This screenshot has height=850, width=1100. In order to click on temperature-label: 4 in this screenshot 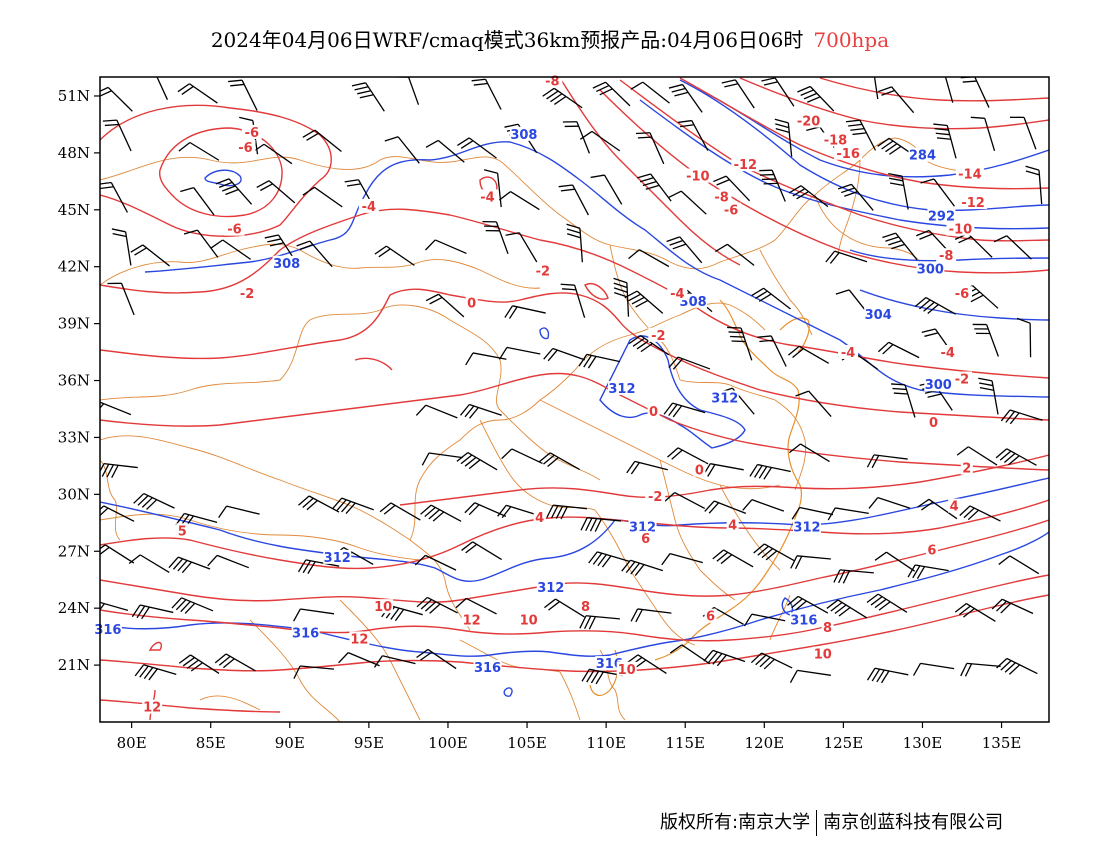, I will do `click(732, 526)`.